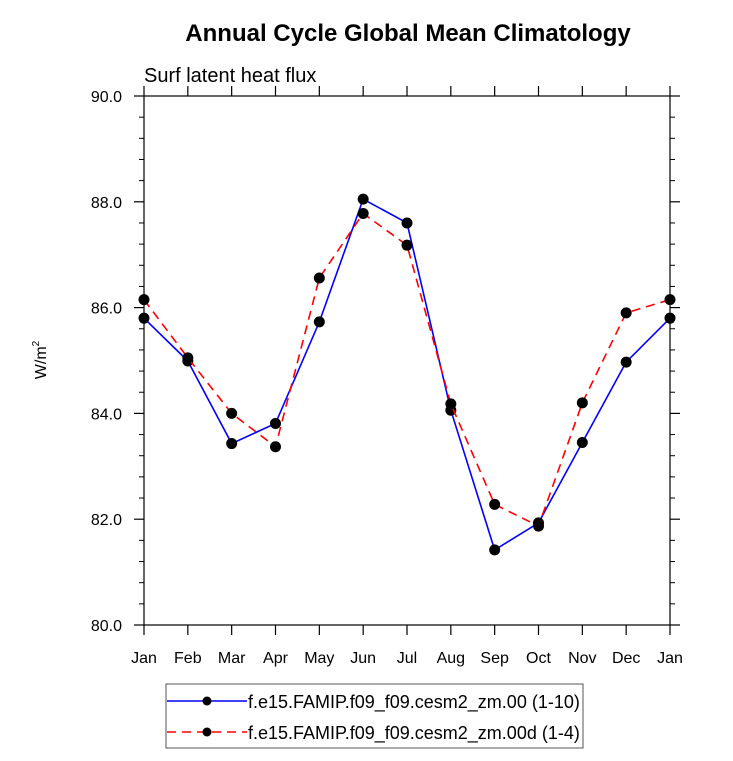 The image size is (733, 761). Describe the element at coordinates (106, 203) in the screenshot. I see `y-tick-label: 88.0` at that location.